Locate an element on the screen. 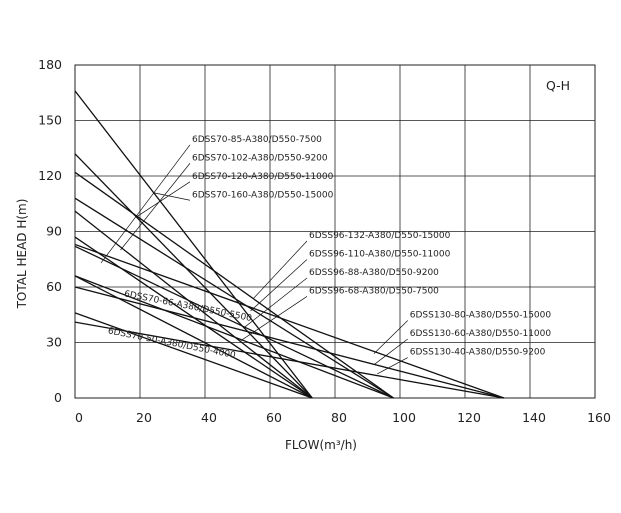 The width and height of the screenshot is (621, 513). y-tick-label: 150 is located at coordinates (50, 120).